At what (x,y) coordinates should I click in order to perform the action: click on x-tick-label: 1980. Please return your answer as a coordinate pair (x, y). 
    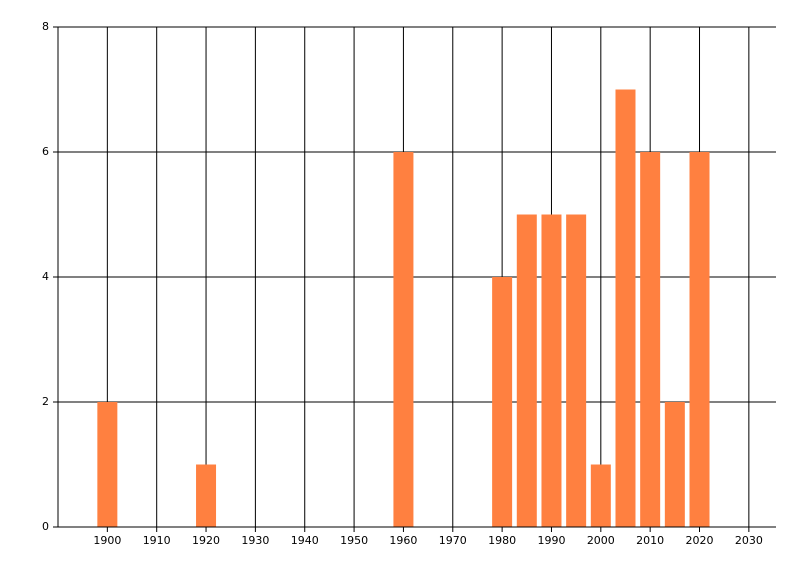
    Looking at the image, I should click on (502, 540).